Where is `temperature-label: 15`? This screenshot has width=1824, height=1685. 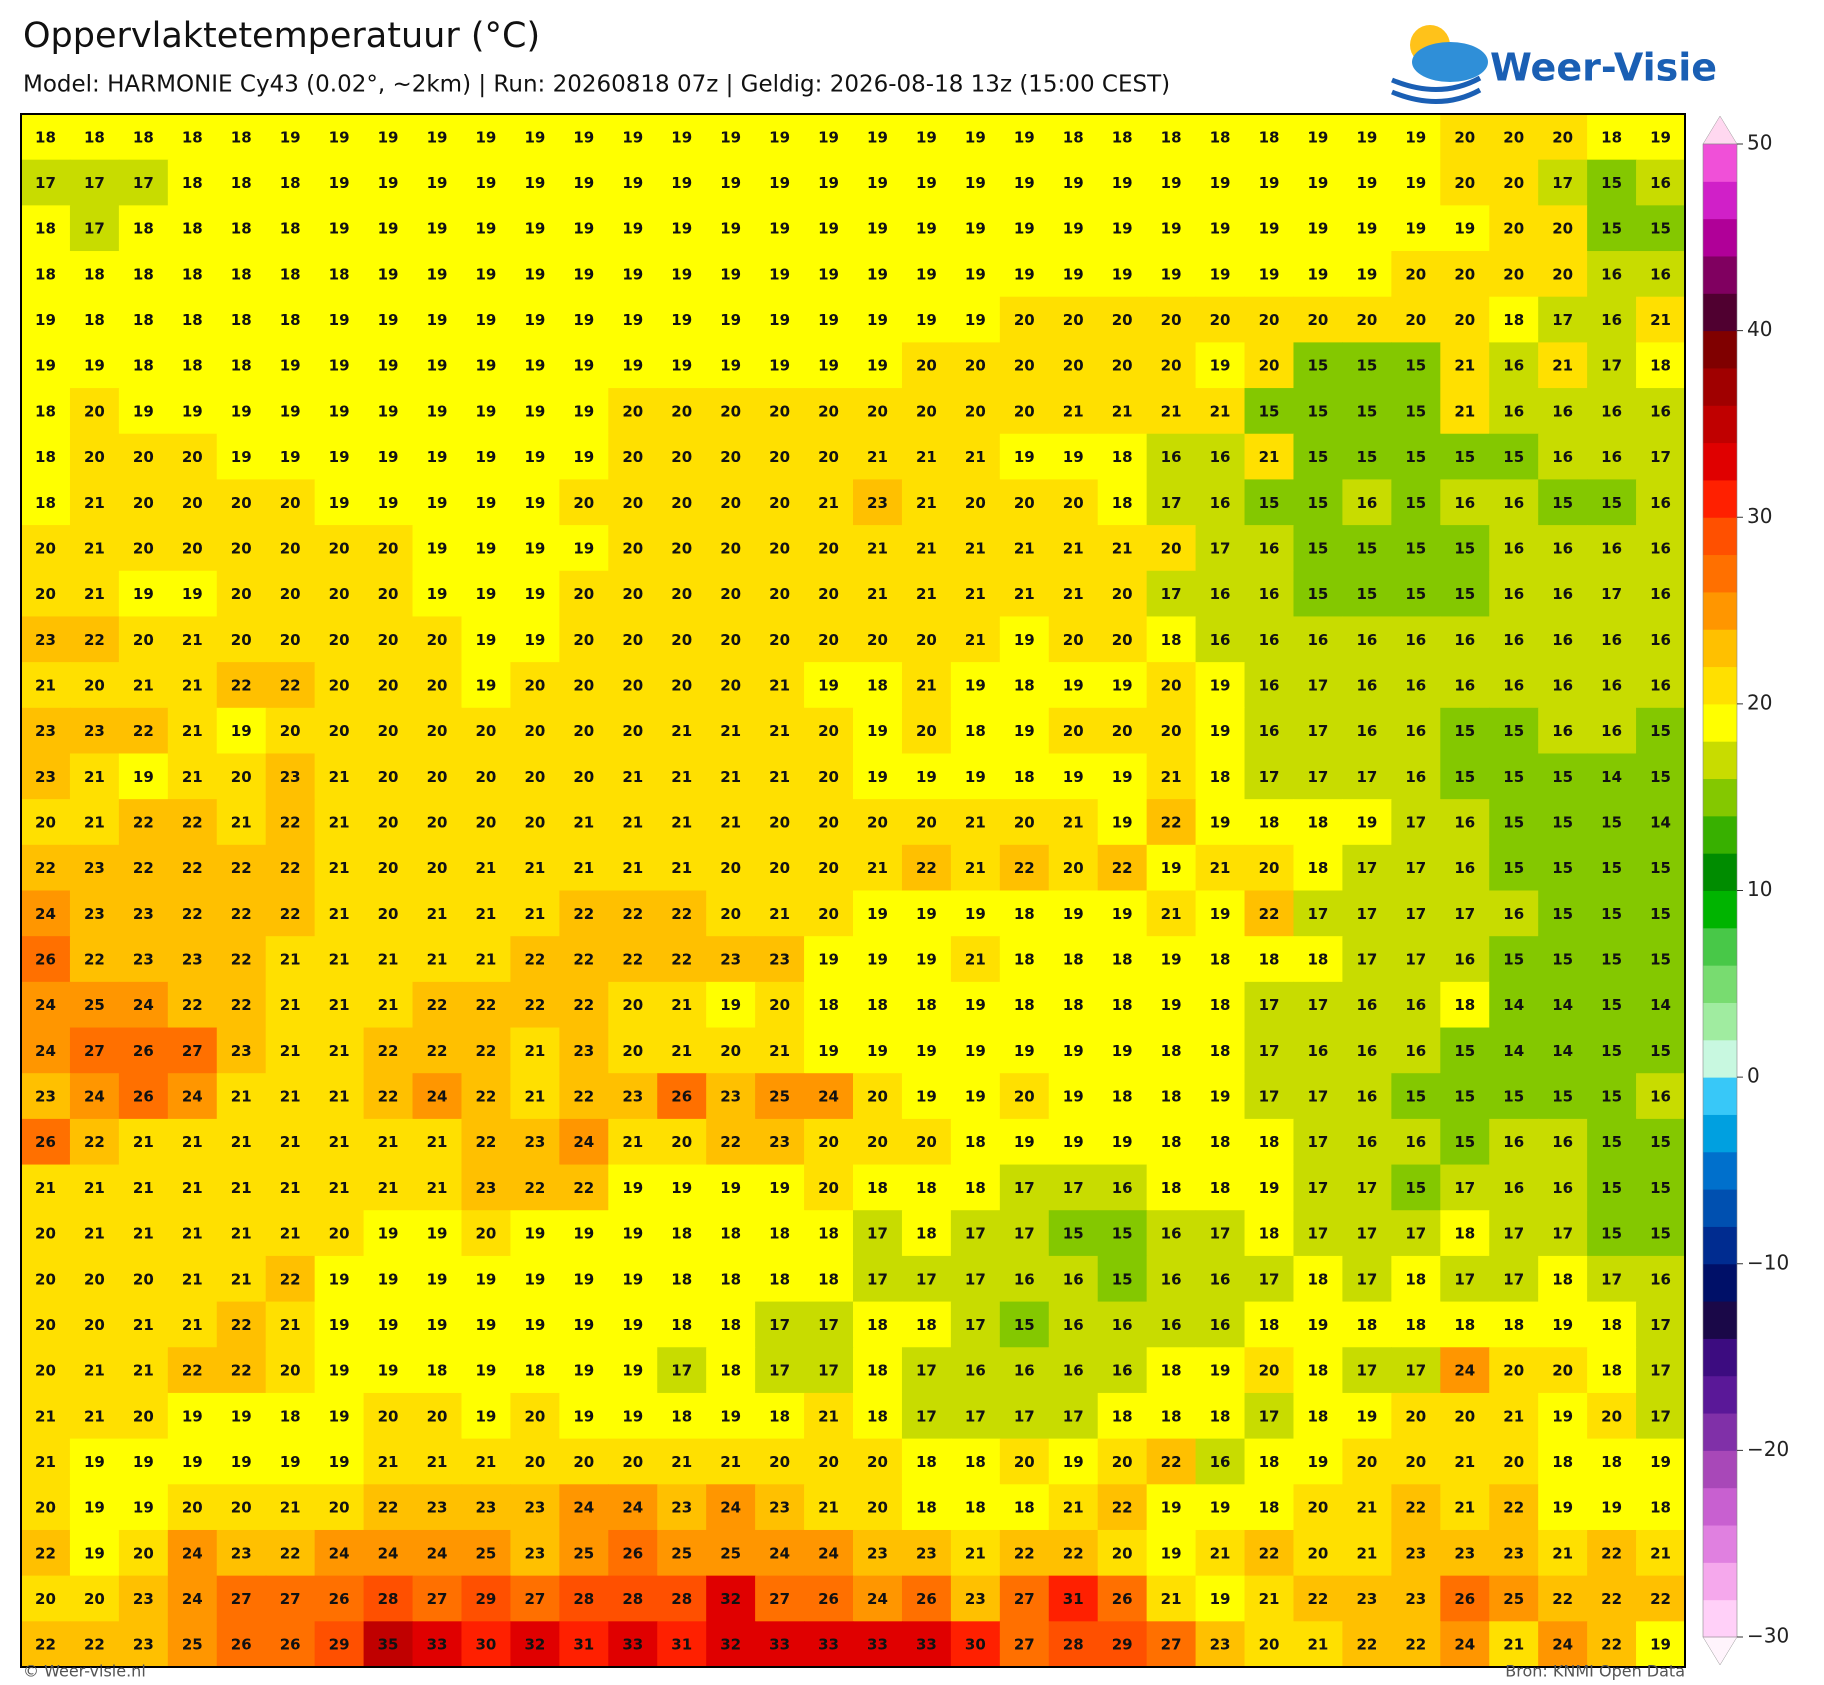
temperature-label: 15 is located at coordinates (1122, 1279).